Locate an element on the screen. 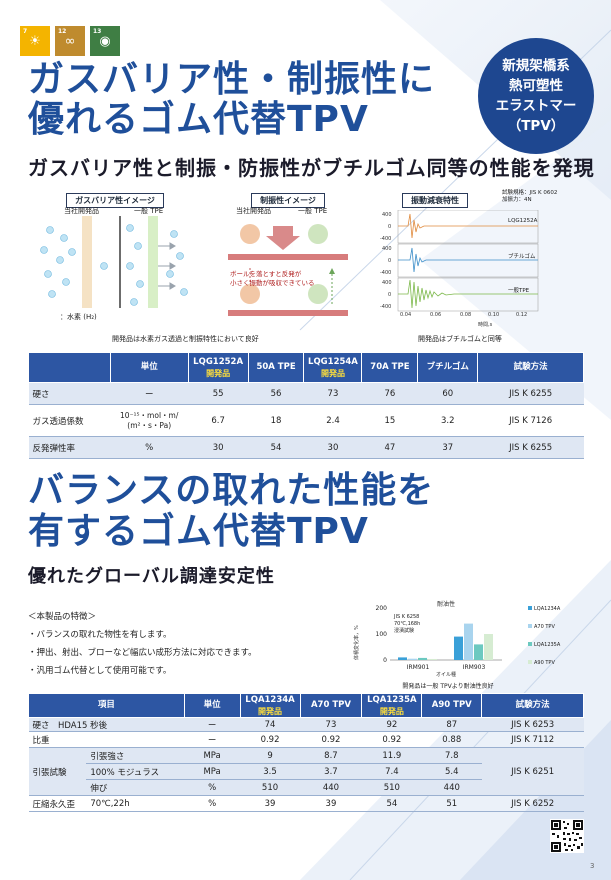 This screenshot has height=880, width=611. gas-barrier-diagram is located at coordinates (114, 262).